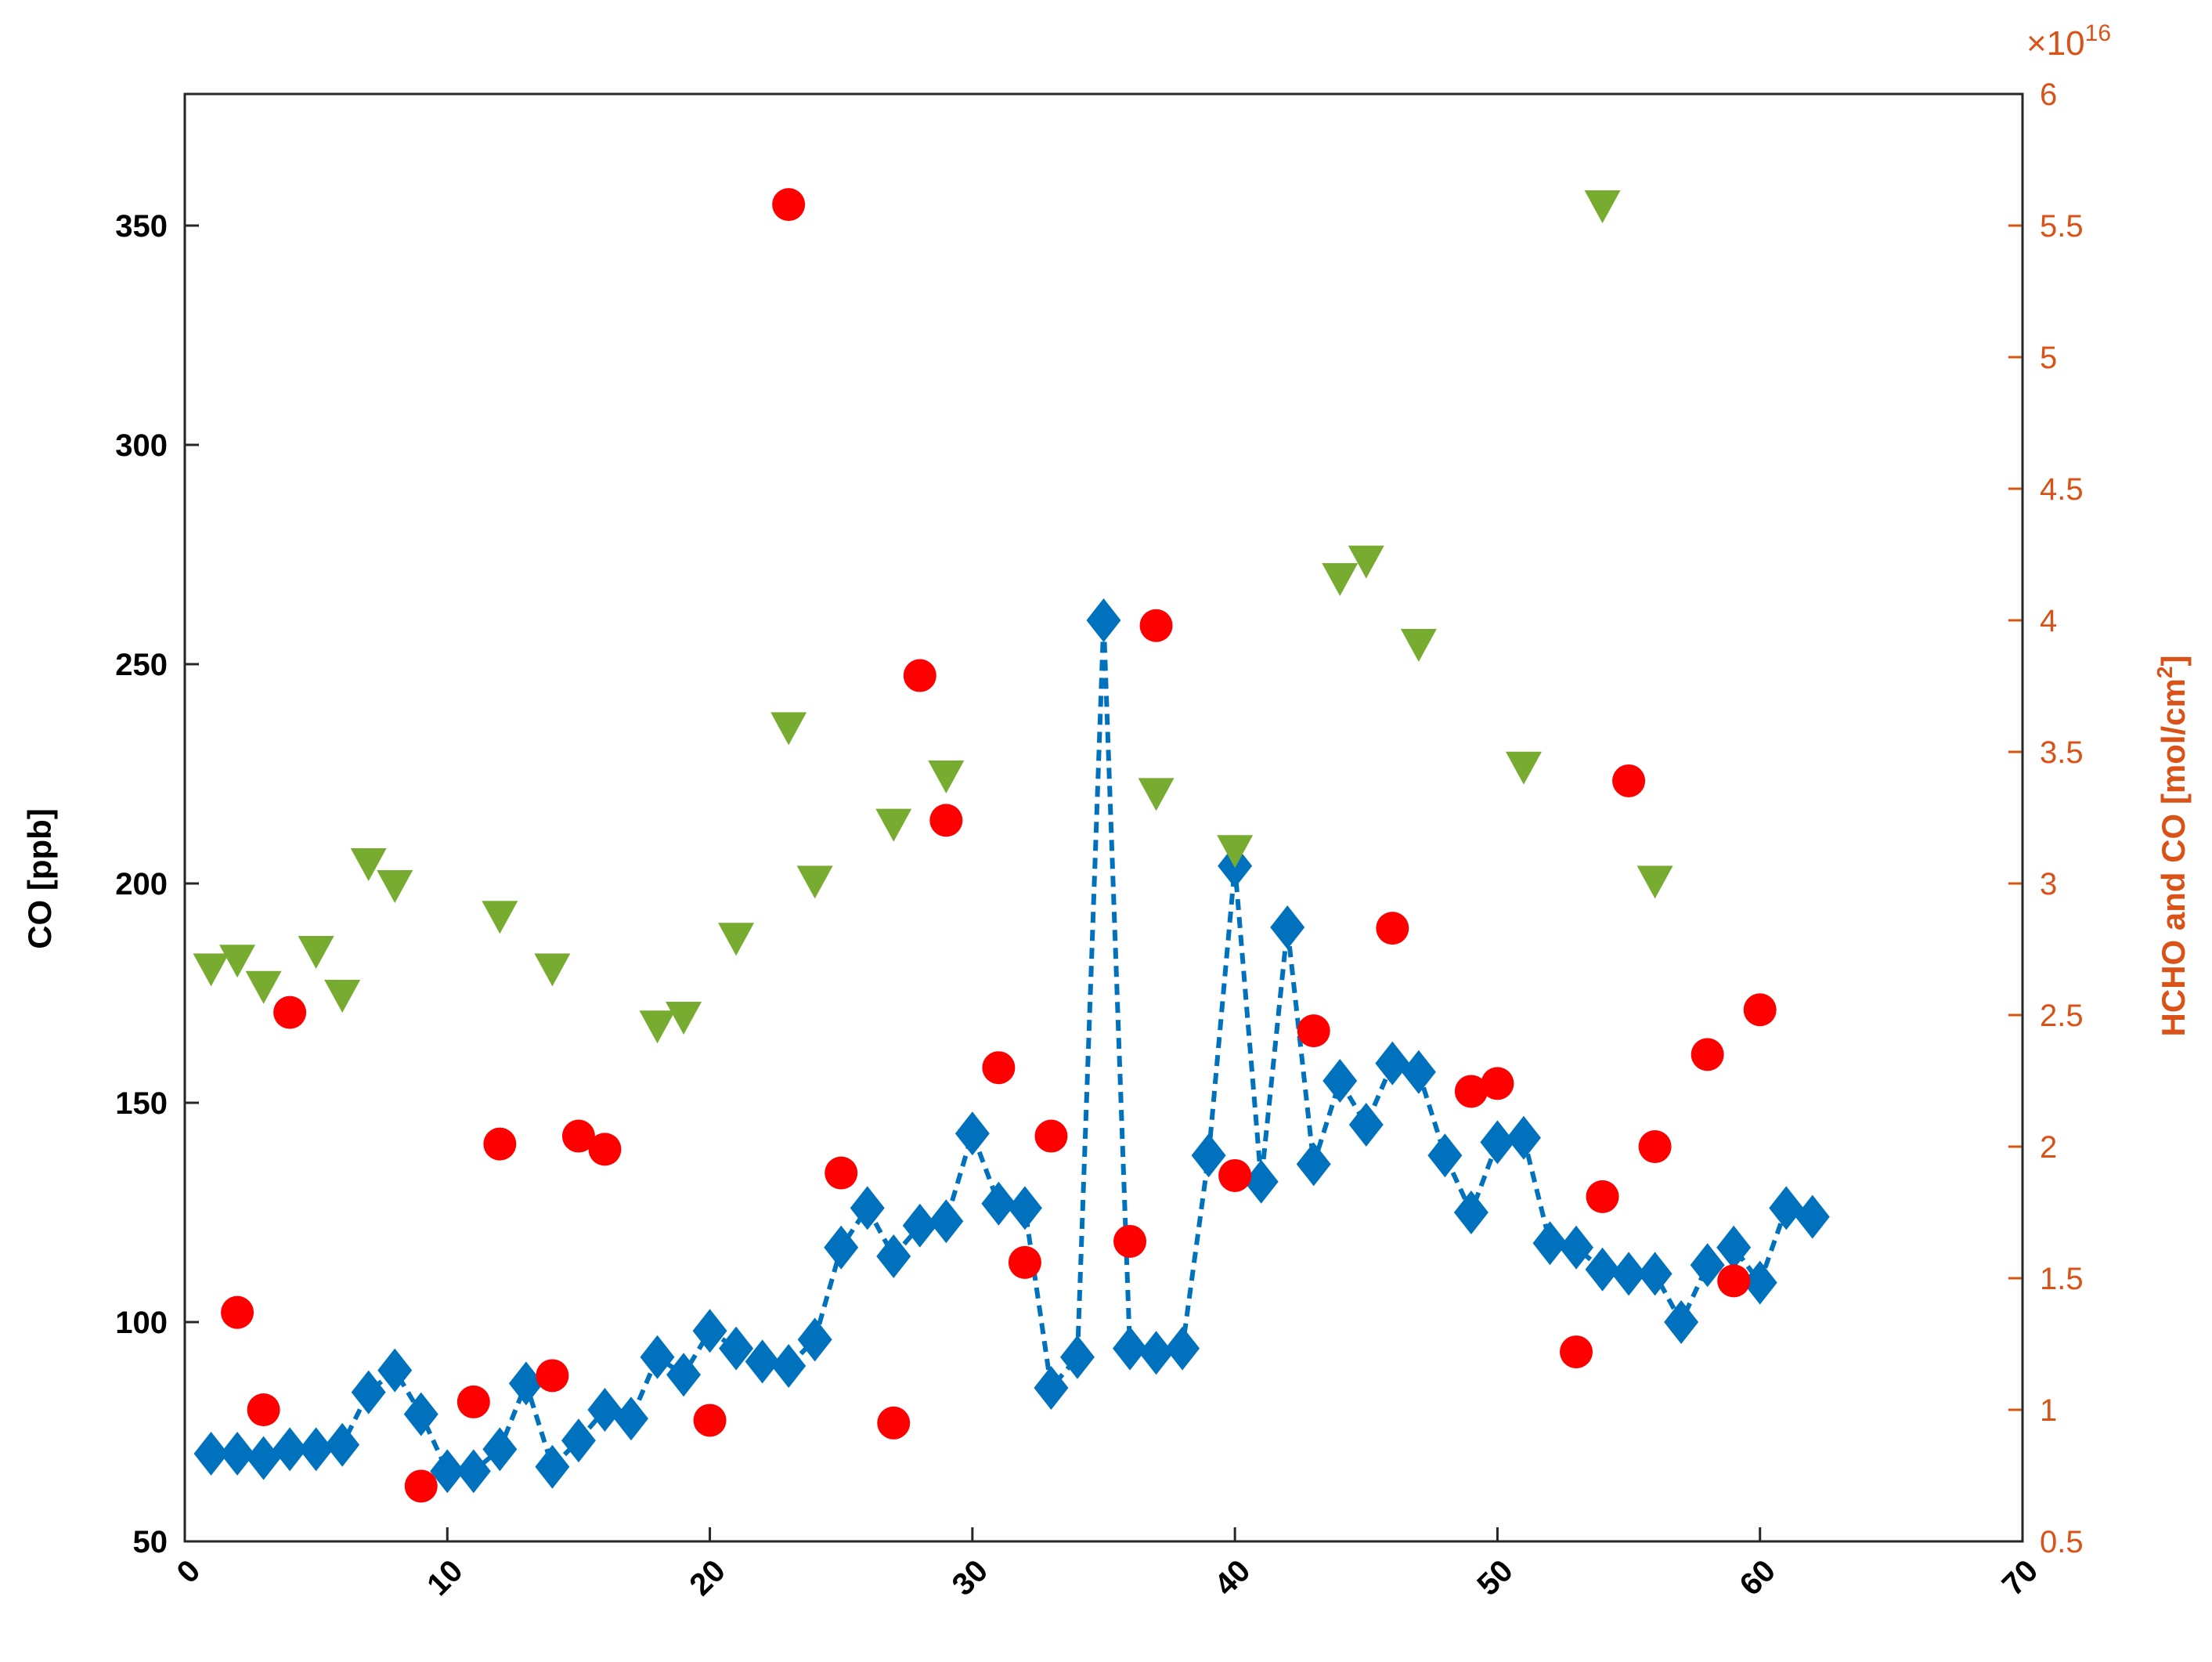 The width and height of the screenshot is (2212, 1662). Describe the element at coordinates (707, 1577) in the screenshot. I see `x-tick-label: 20` at that location.